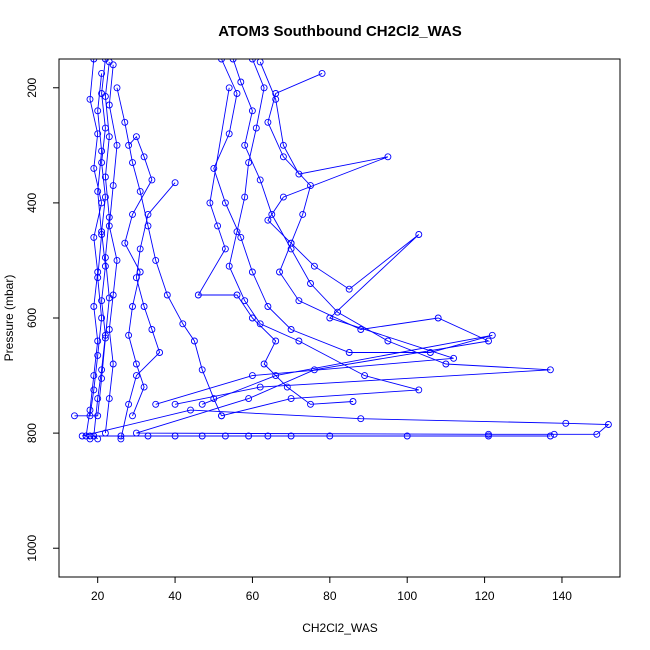  What do you see at coordinates (330, 596) in the screenshot?
I see `x-tick-label: 80` at bounding box center [330, 596].